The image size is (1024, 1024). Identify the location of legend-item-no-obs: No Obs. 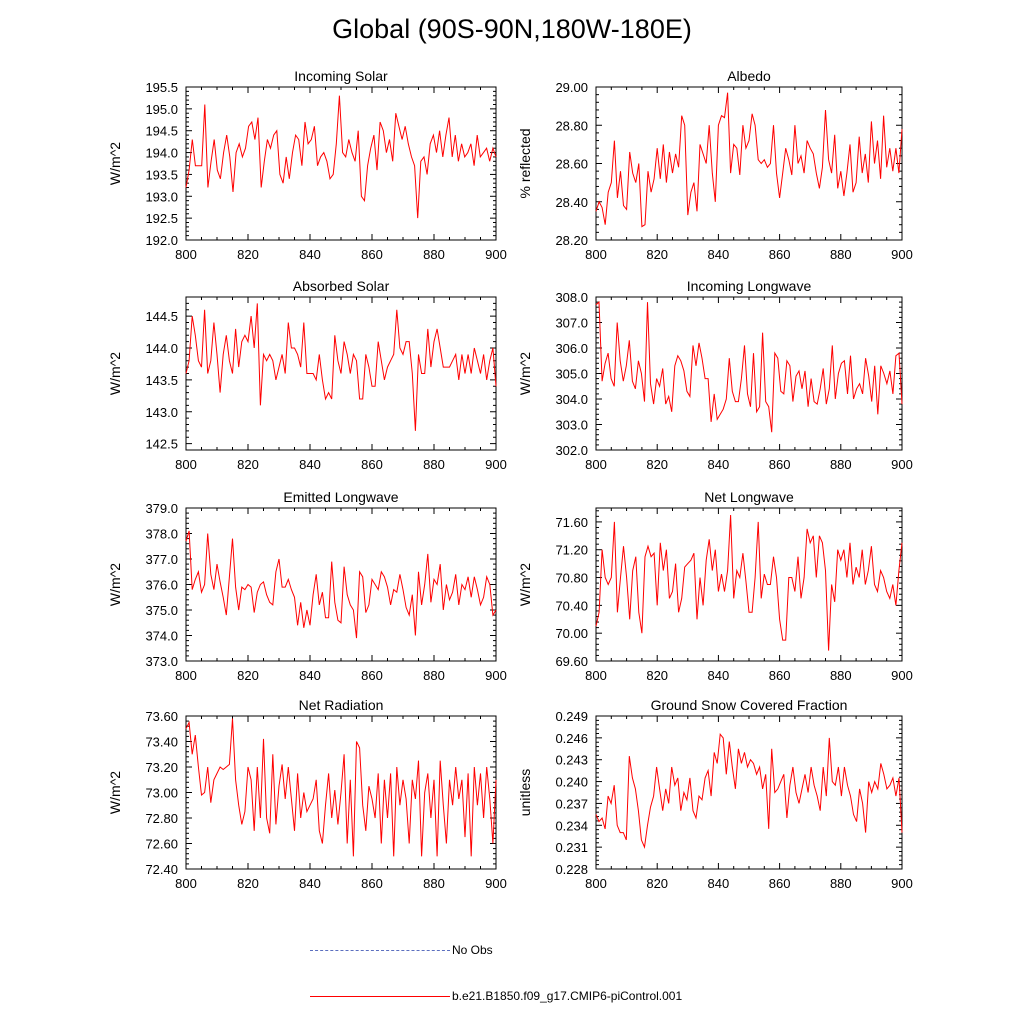
(401, 950).